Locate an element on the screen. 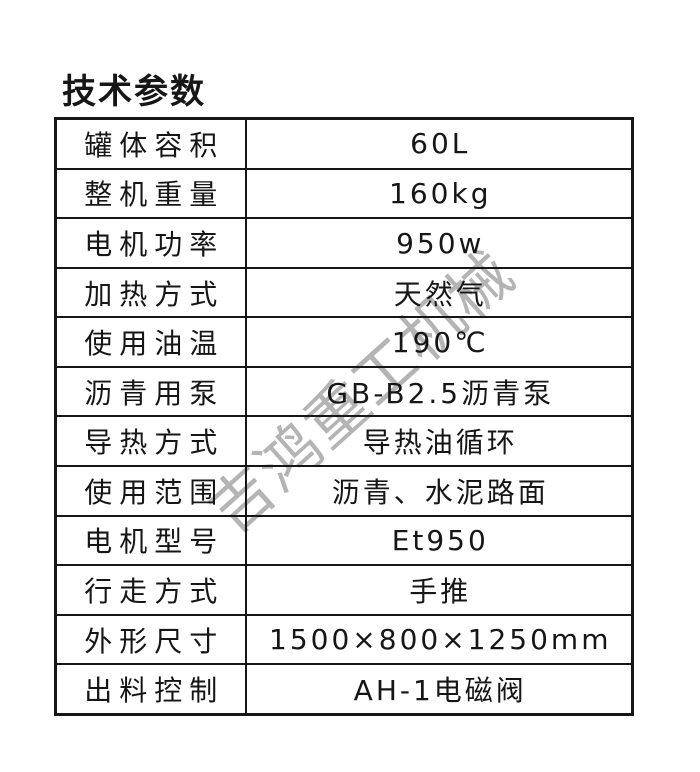  spec-value: 手推 is located at coordinates (439, 590).